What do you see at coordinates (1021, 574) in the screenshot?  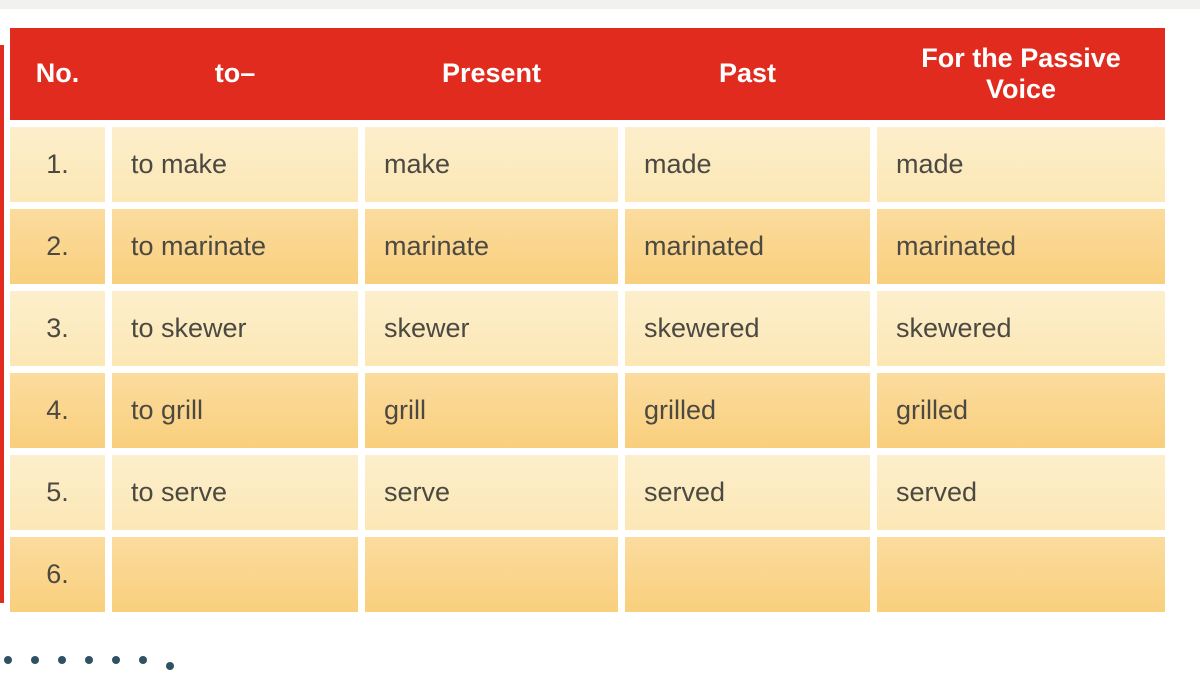 I see `cell-row6-passive` at bounding box center [1021, 574].